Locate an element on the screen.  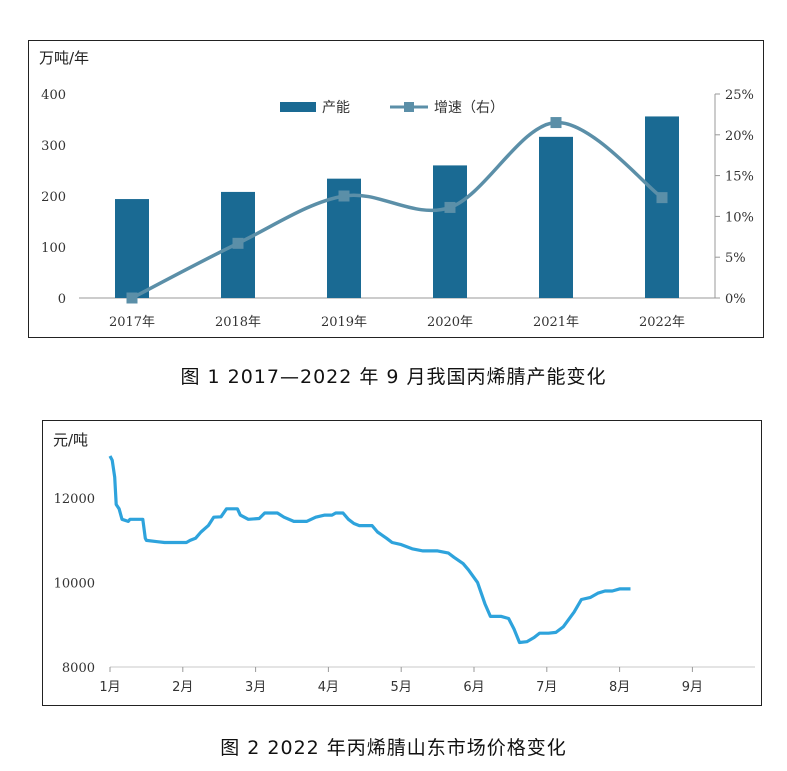
x-tick-label: 6月 is located at coordinates (473, 687).